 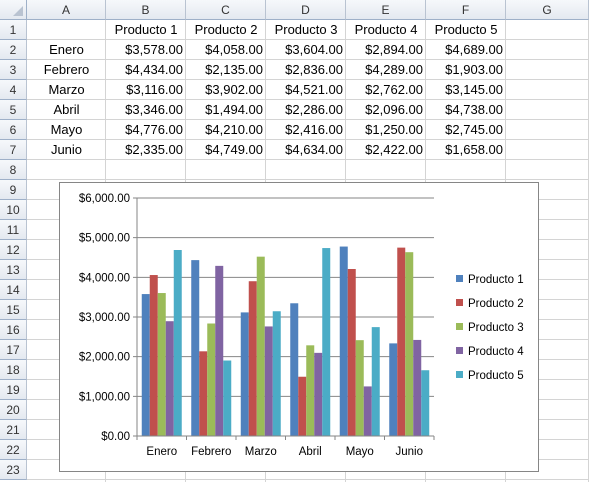 I want to click on value-cell: $3,116.00, so click(x=154, y=89).